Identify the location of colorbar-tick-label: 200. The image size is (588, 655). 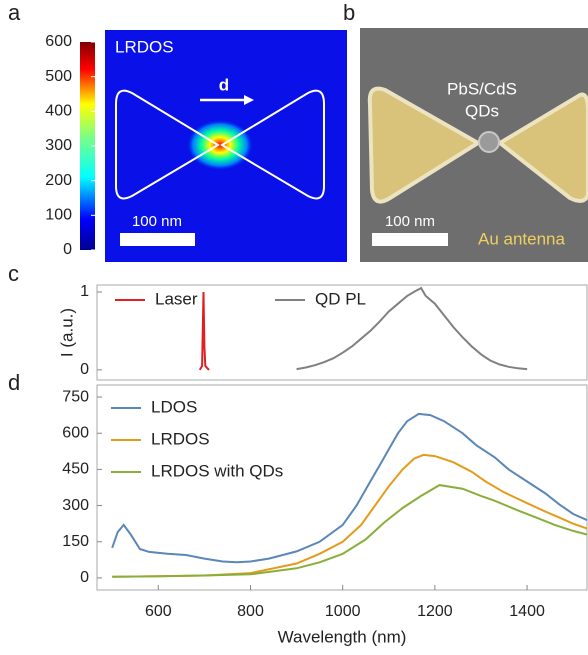
(58, 180).